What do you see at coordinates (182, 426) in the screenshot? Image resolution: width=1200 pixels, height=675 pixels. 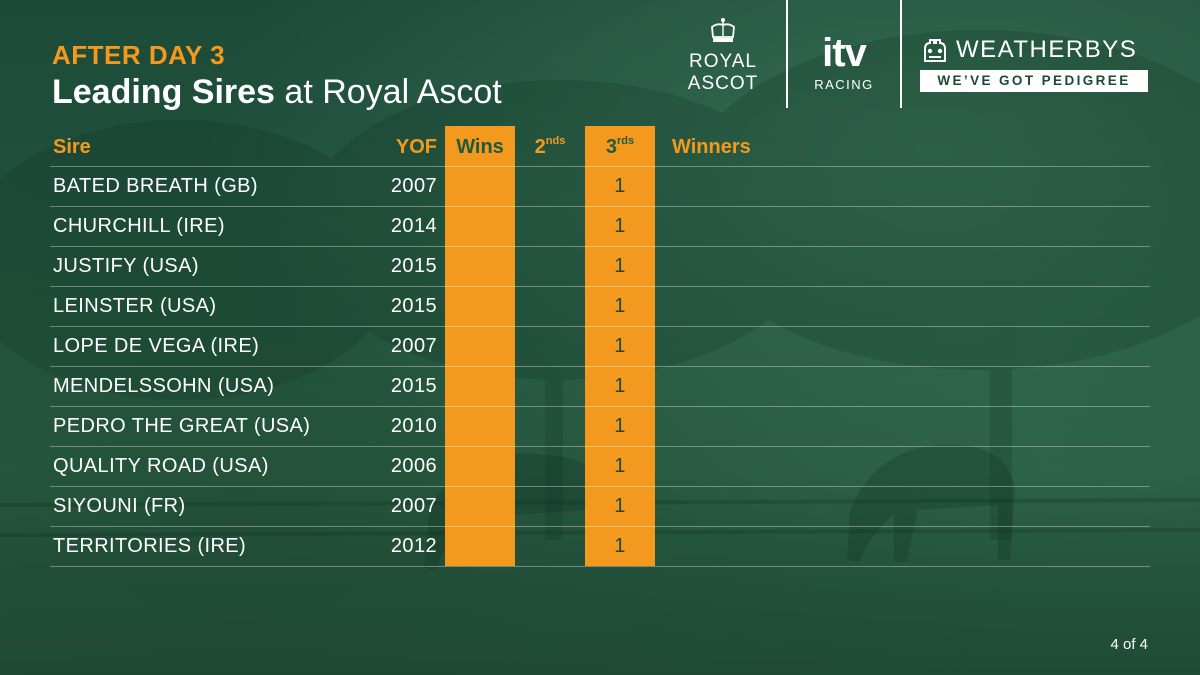 I see `sire-name: PEDRO THE GREAT (USA)` at bounding box center [182, 426].